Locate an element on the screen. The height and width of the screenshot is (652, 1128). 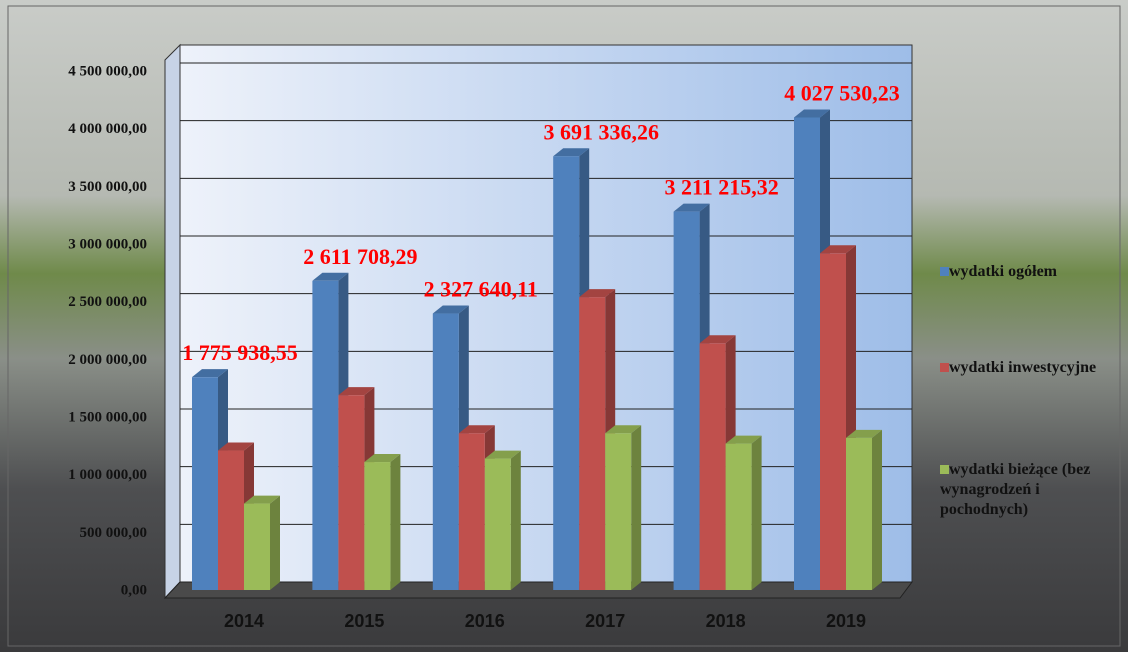
y-tick-label: 0,00 is located at coordinates (134, 590).